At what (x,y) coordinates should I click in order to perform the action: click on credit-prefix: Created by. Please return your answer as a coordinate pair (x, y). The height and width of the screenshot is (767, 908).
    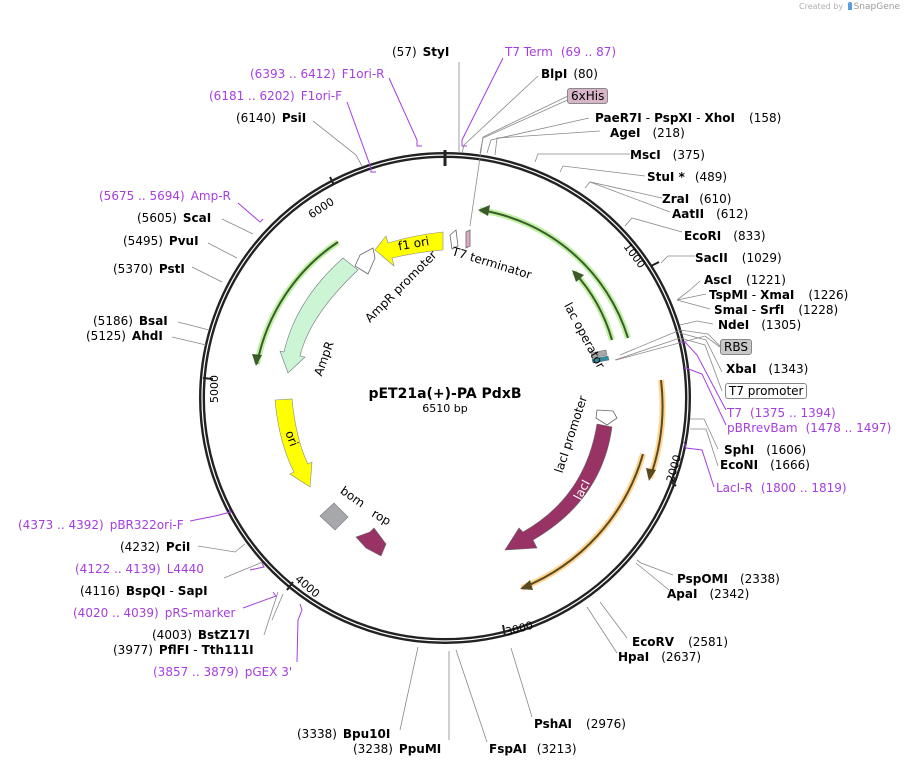
    Looking at the image, I should click on (821, 6).